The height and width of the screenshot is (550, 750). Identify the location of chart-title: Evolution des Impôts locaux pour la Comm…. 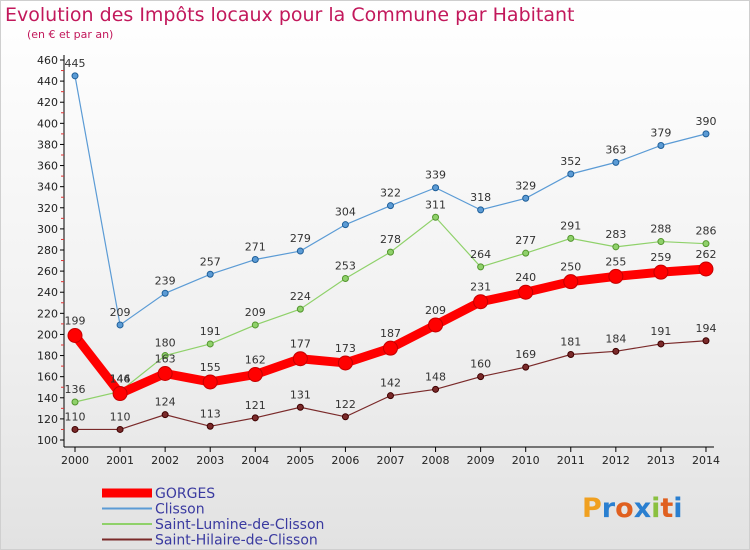
(290, 15).